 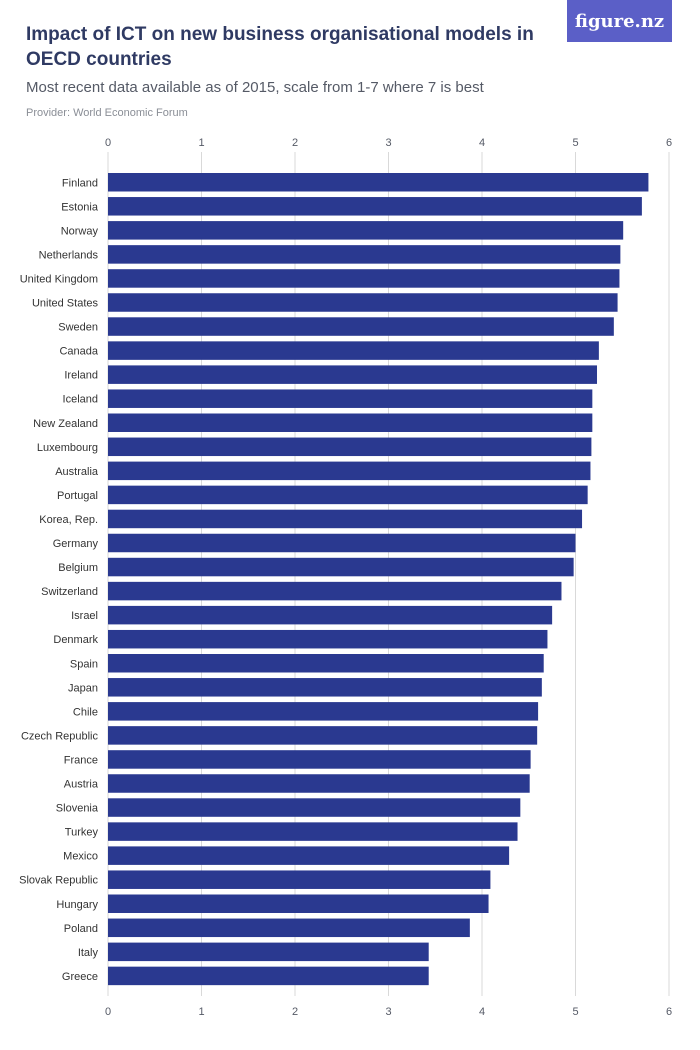 What do you see at coordinates (80, 857) in the screenshot?
I see `category-label: Mexico` at bounding box center [80, 857].